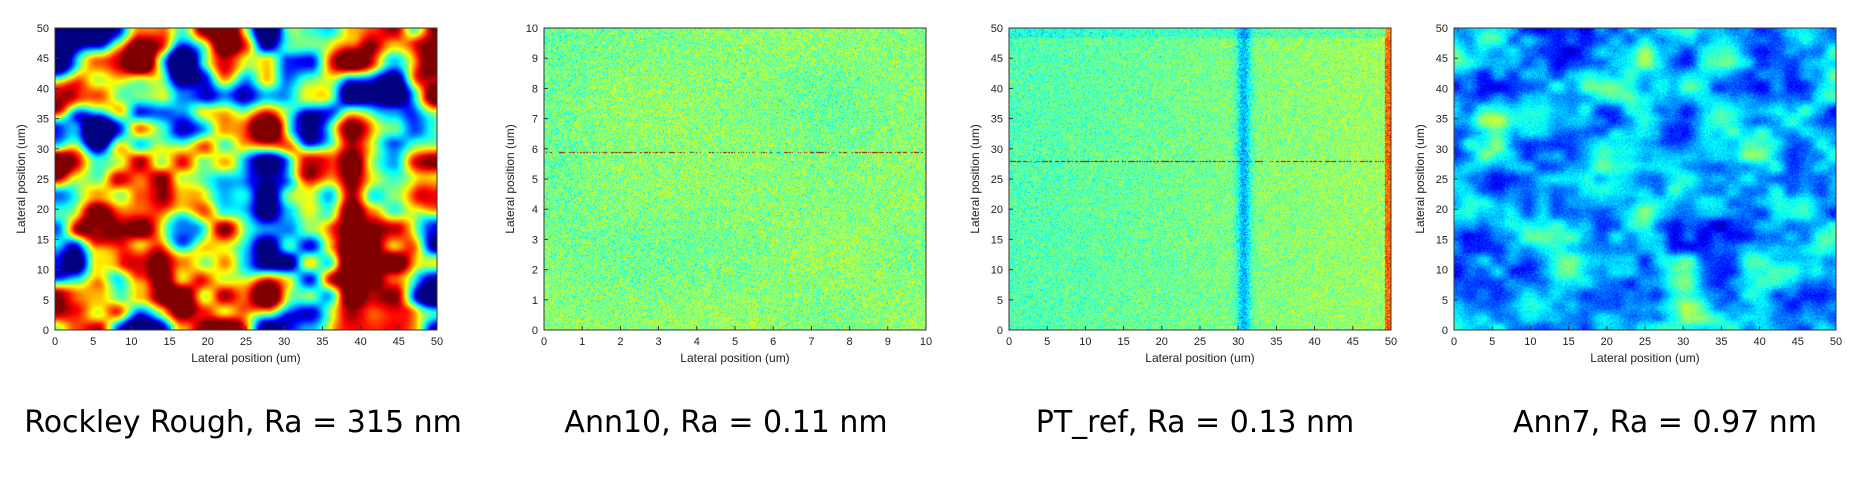  I want to click on y-tick-label: 7, so click(535, 120).